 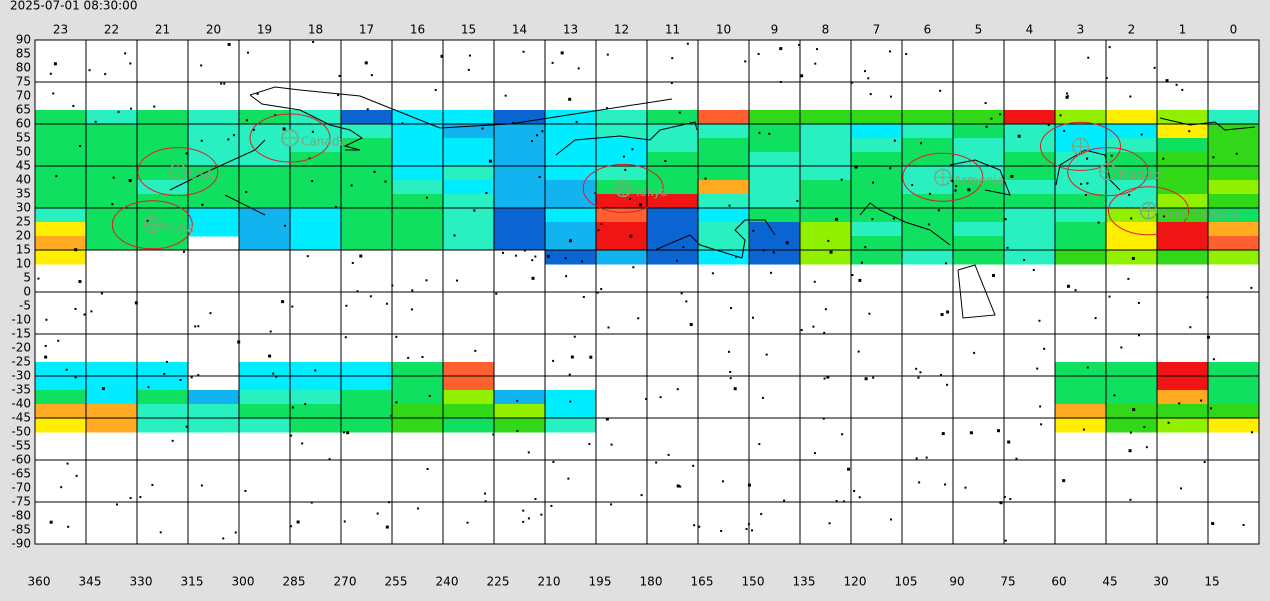 What do you see at coordinates (1080, 146) in the screenshot?
I see `visibility-ring` at bounding box center [1080, 146].